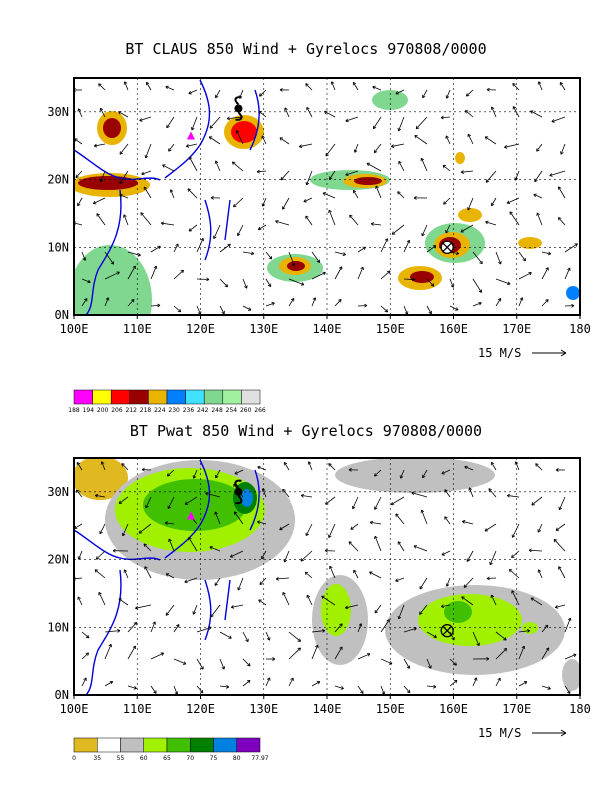 The image size is (612, 792). I want to click on triangle-marker, so click(191, 515).